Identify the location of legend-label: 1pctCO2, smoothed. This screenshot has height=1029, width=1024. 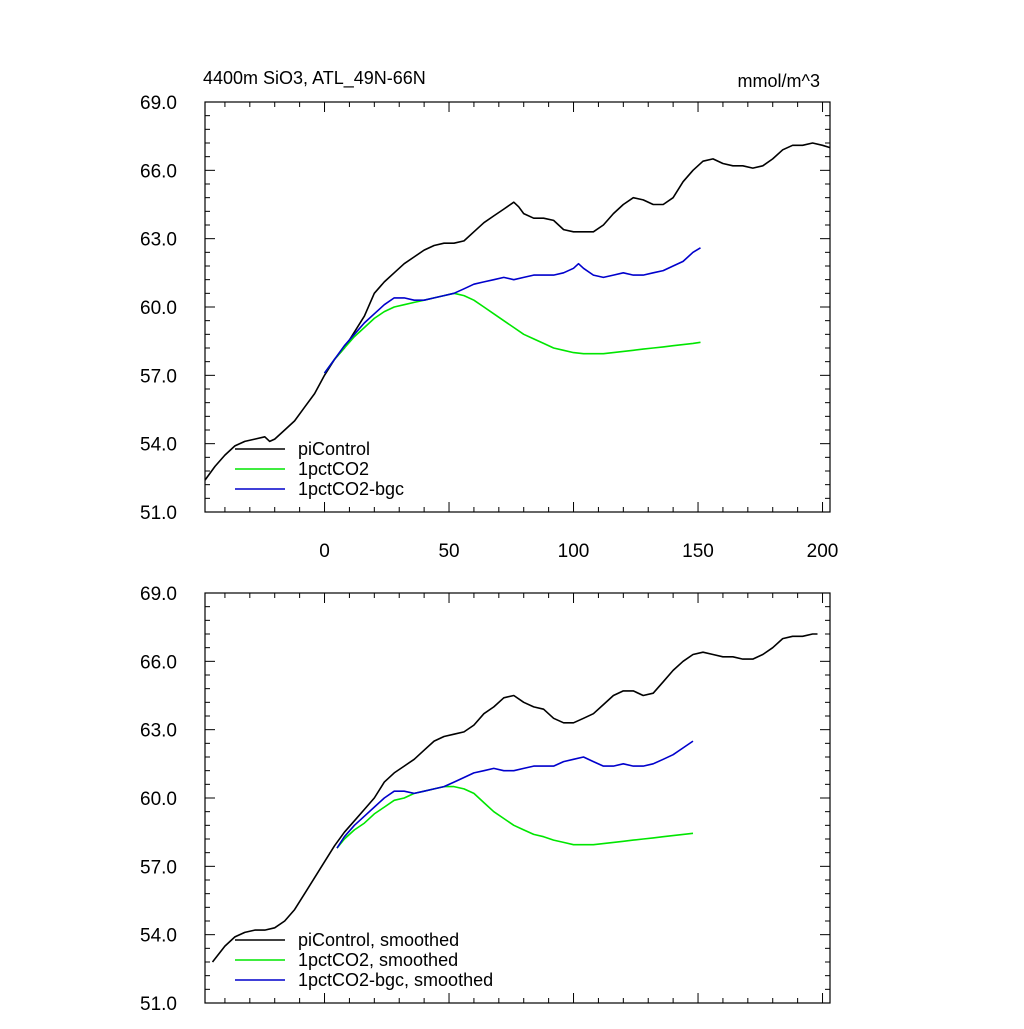
(378, 960).